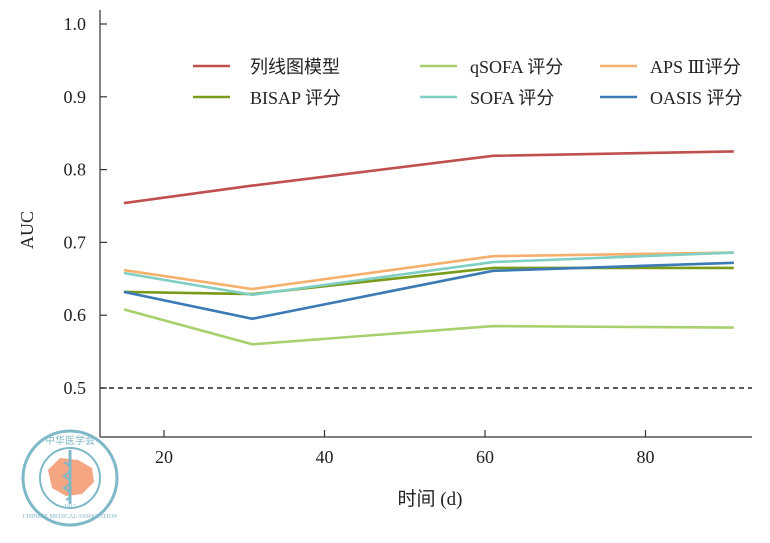 The width and height of the screenshot is (770, 543). What do you see at coordinates (325, 457) in the screenshot?
I see `x-tick-label: 40` at bounding box center [325, 457].